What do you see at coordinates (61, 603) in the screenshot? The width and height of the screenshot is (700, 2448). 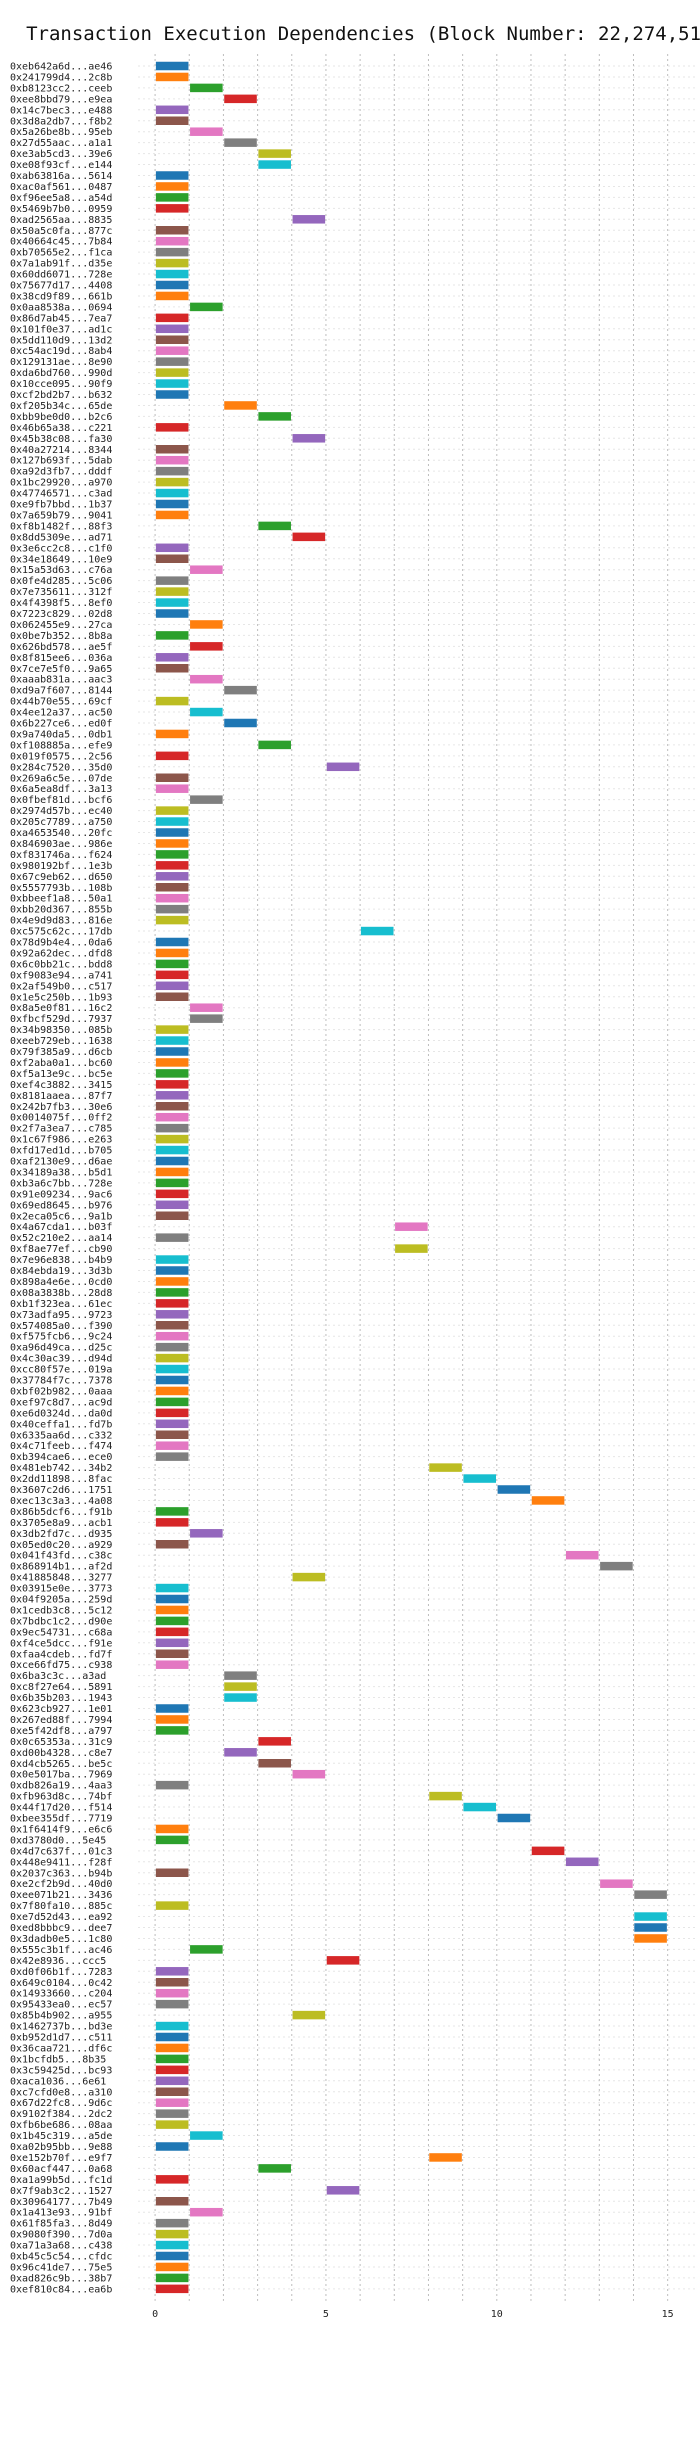 I see `transaction-label: 0x4f4398f5...8ef0` at bounding box center [61, 603].